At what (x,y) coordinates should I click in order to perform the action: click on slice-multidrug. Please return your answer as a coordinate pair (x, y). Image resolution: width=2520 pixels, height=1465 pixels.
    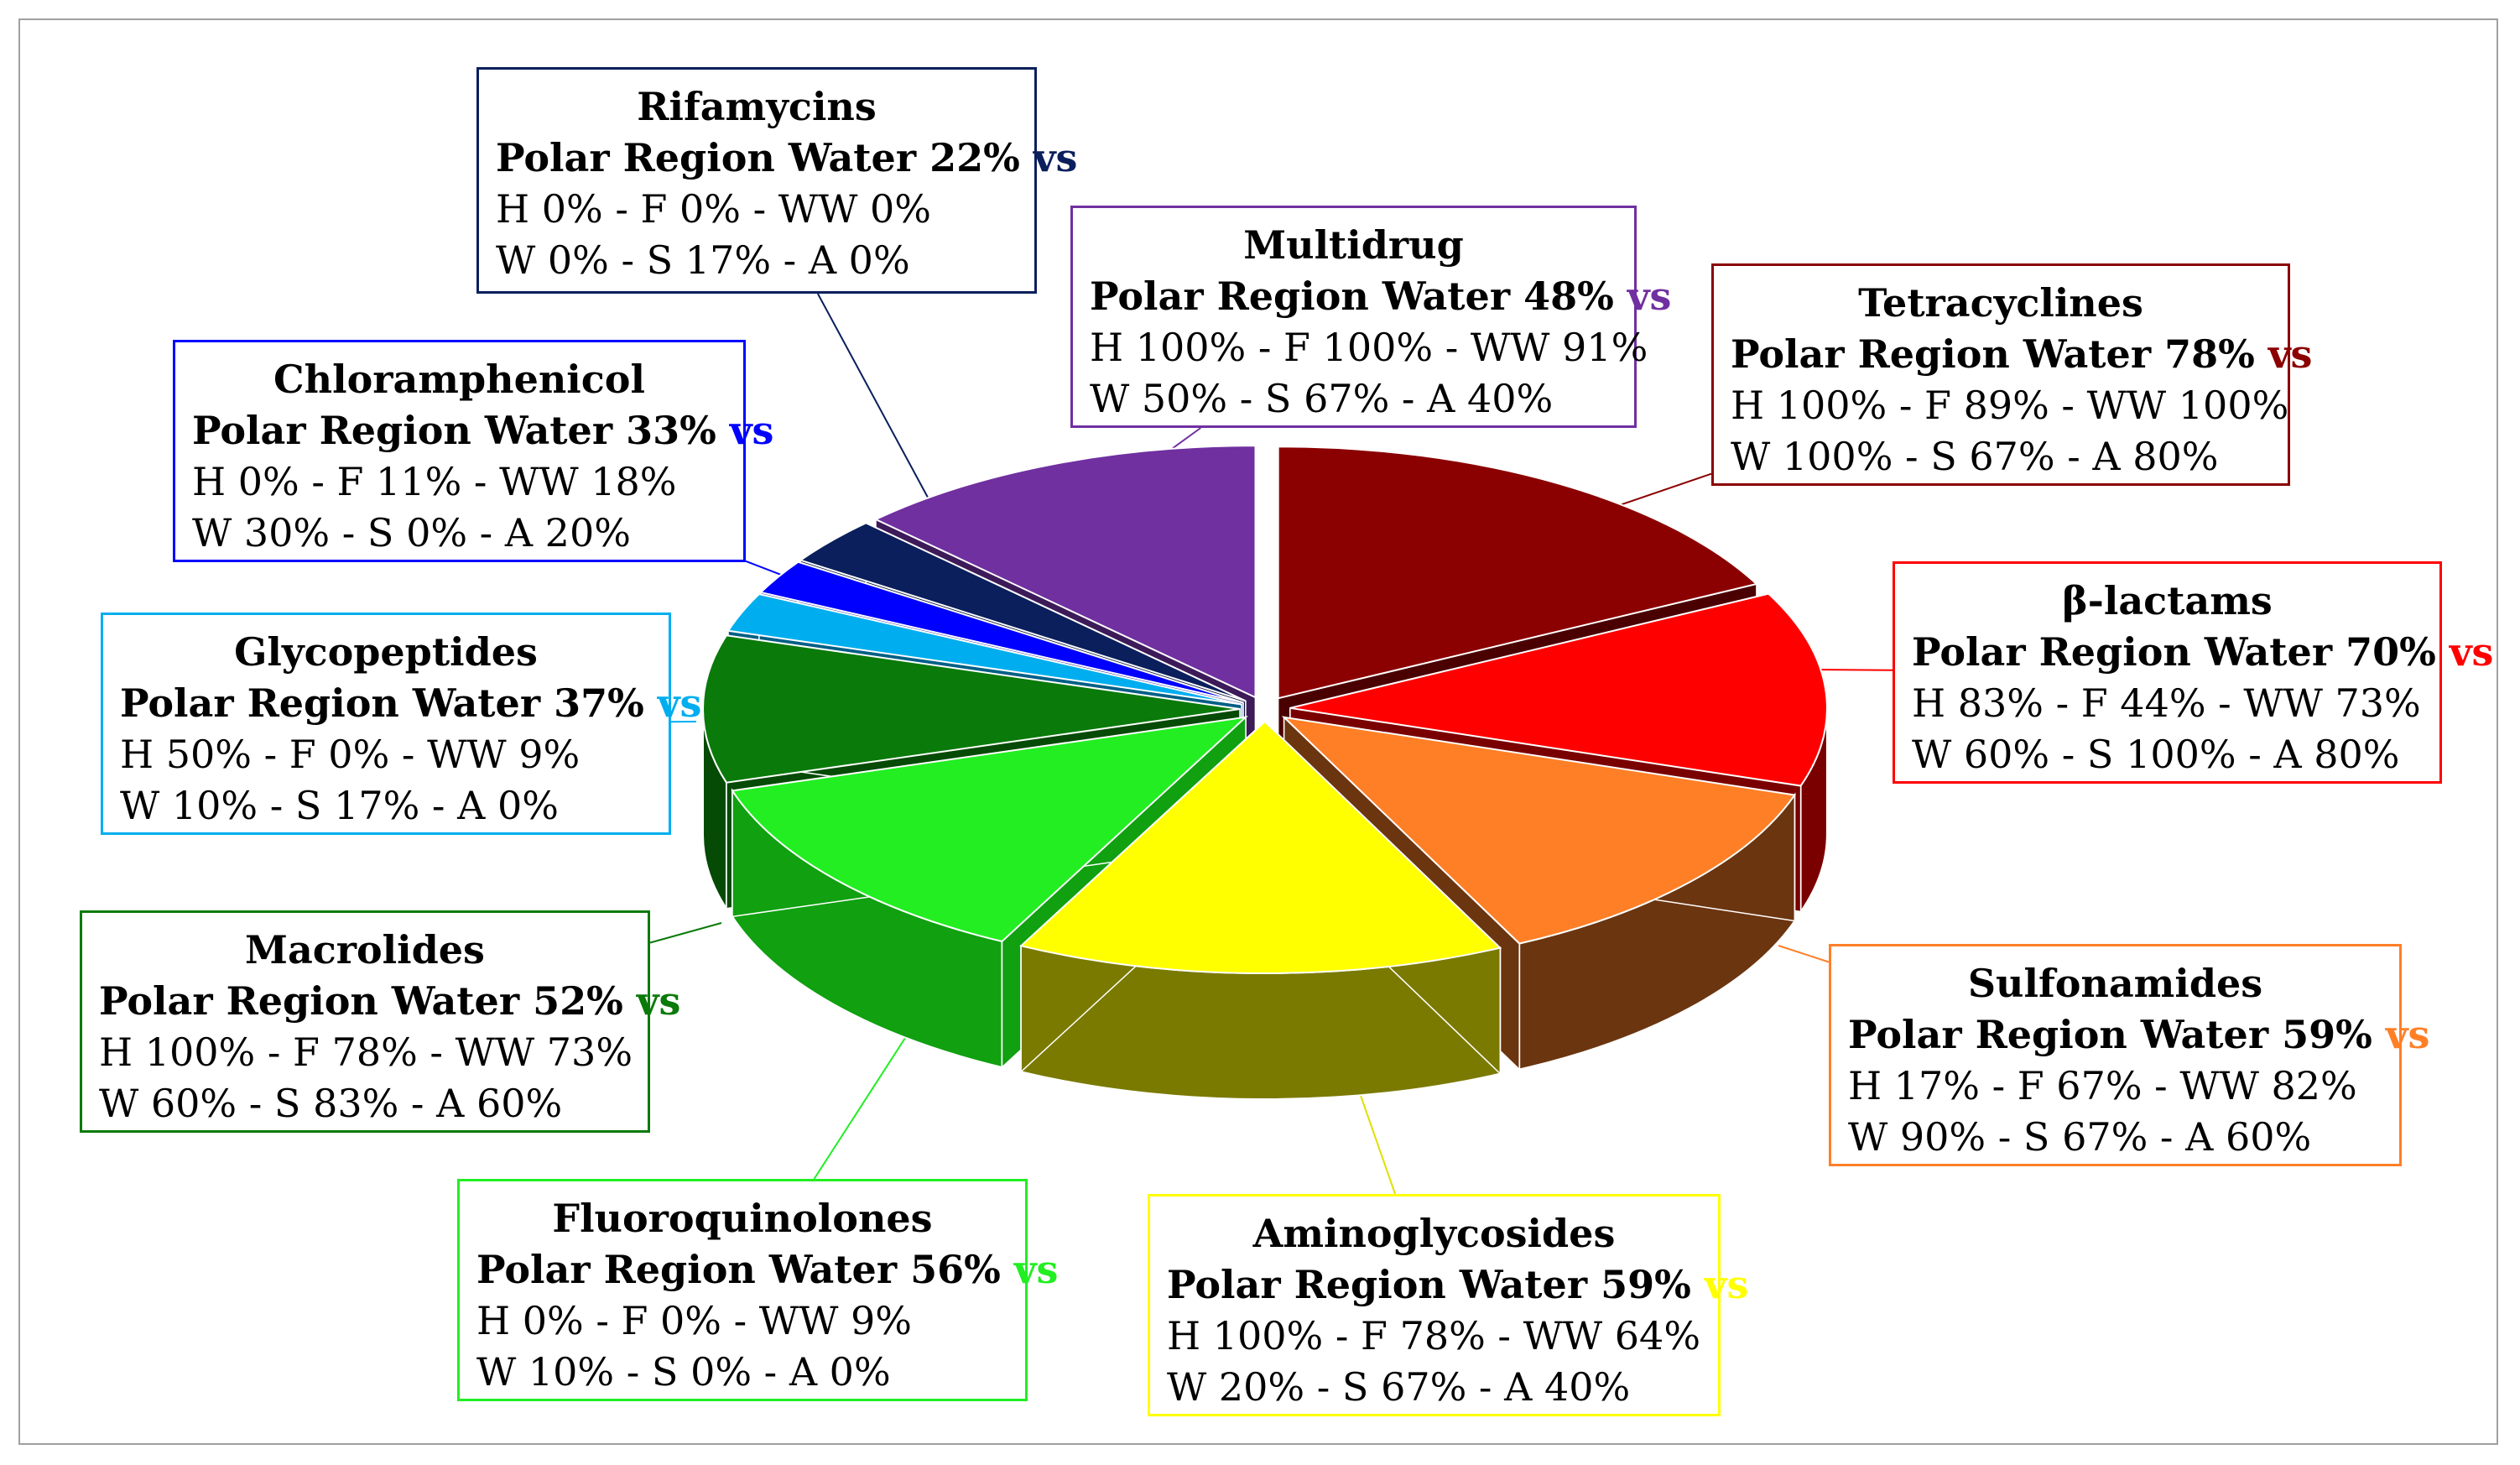
    Looking at the image, I should click on (1065, 572).